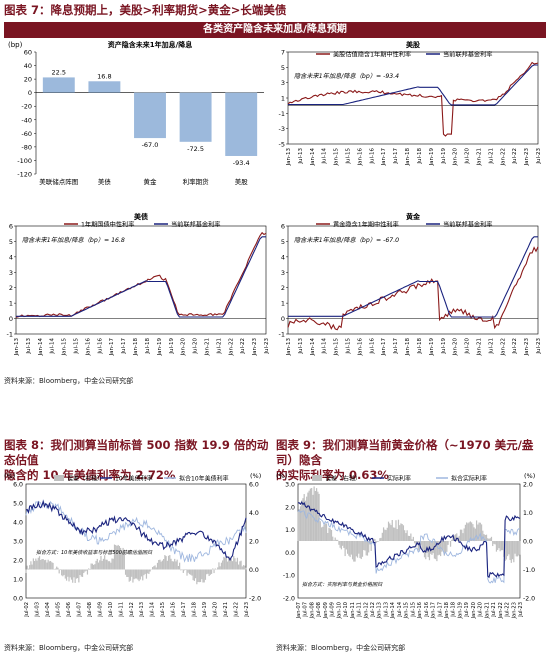 The width and height of the screenshot is (550, 656). Describe the element at coordinates (313, 157) in the screenshot. I see `x-tick-label: Jan-14` at that location.